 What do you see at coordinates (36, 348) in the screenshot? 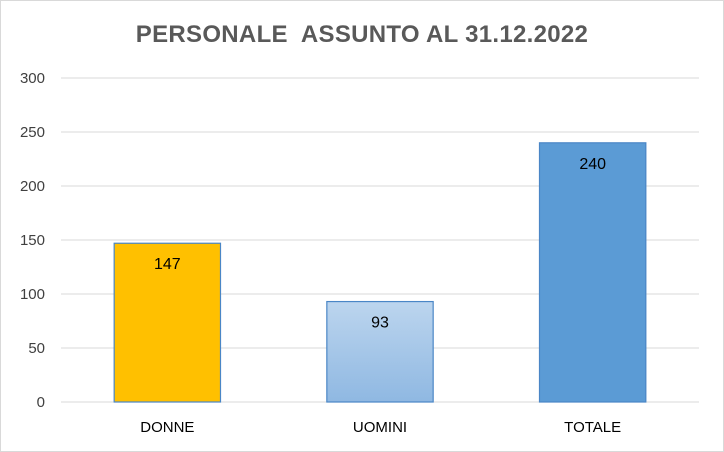
I see `y-tick-label: 50` at bounding box center [36, 348].